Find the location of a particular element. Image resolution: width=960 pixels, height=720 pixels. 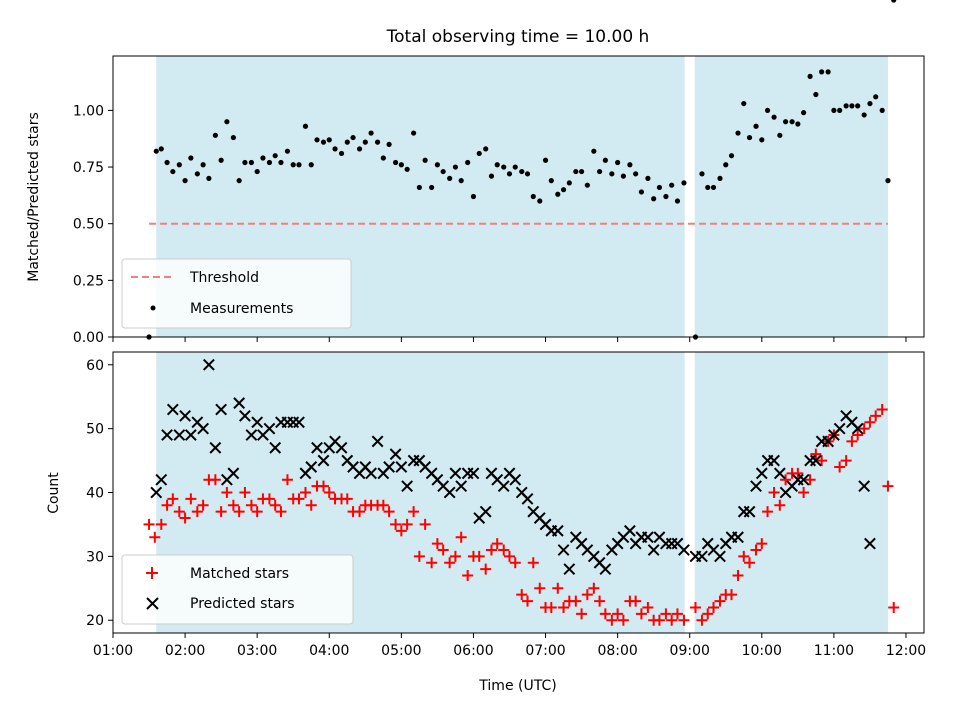

legend-predicted-swatch is located at coordinates (152, 603).